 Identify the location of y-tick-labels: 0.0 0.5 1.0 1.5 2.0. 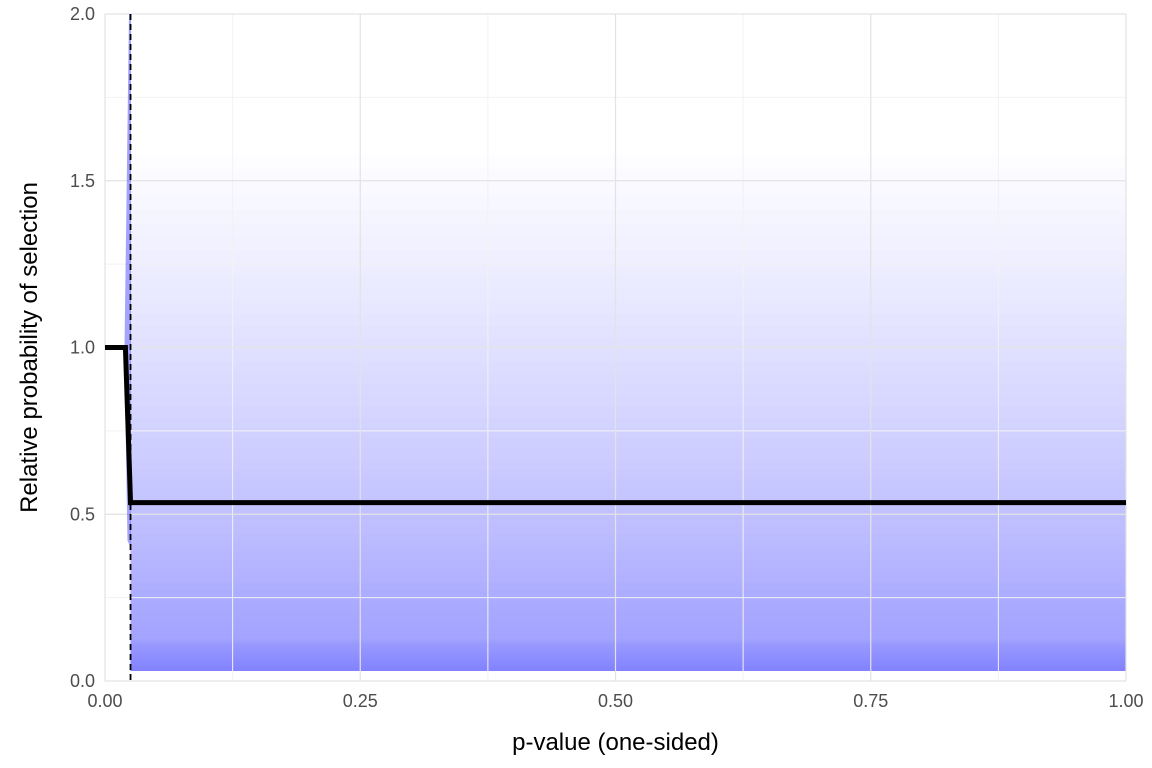
(82, 347).